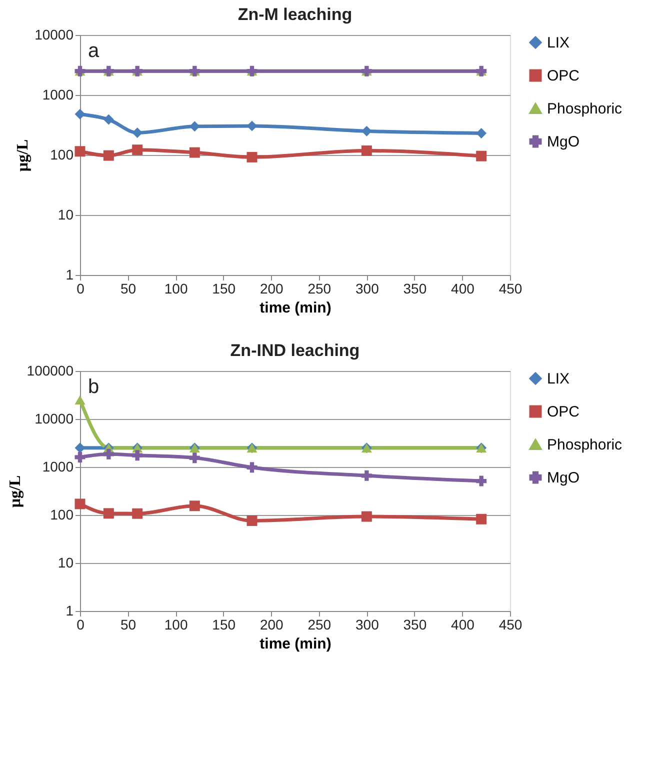  I want to click on chart-title: Zn-IND leaching, so click(295, 350).